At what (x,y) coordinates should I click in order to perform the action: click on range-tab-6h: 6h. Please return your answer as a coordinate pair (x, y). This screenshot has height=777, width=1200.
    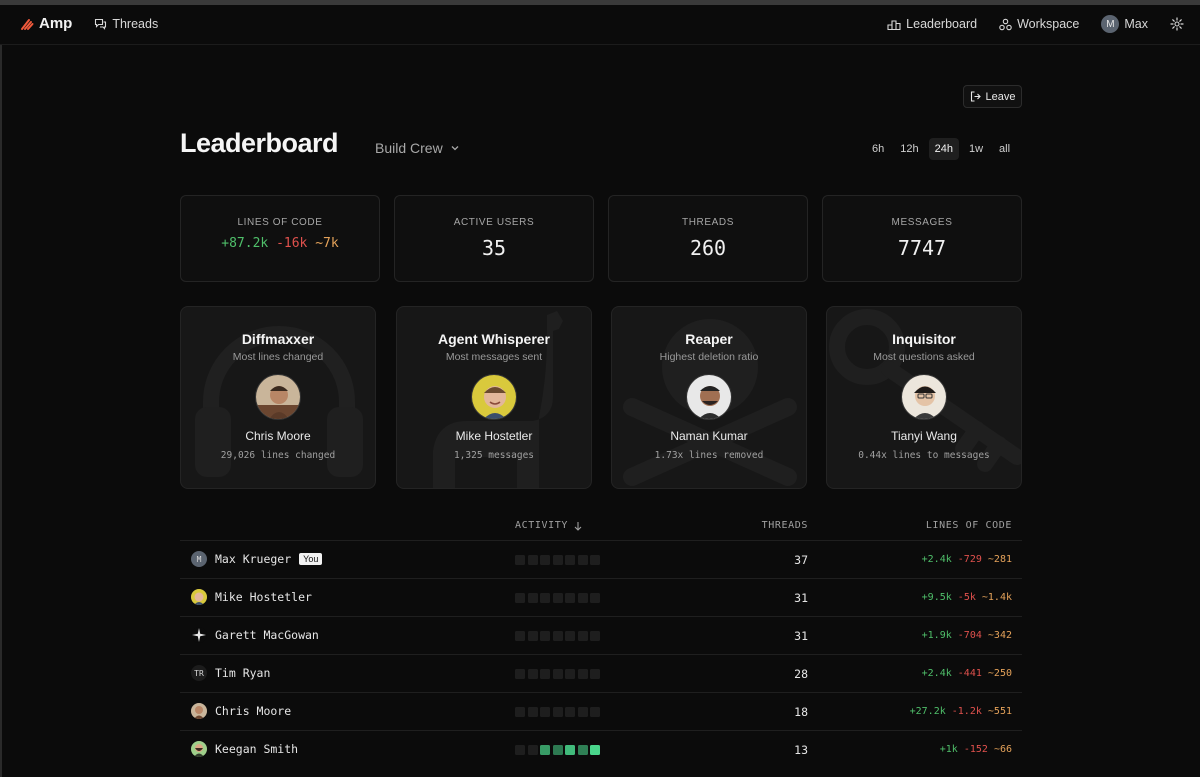
    Looking at the image, I should click on (878, 149).